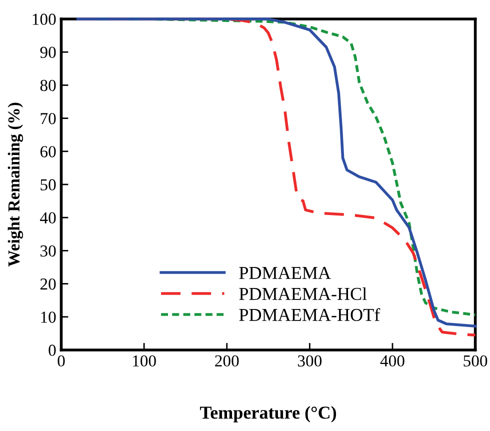  What do you see at coordinates (285, 272) in the screenshot?
I see `legend-label: PDMAEMA` at bounding box center [285, 272].